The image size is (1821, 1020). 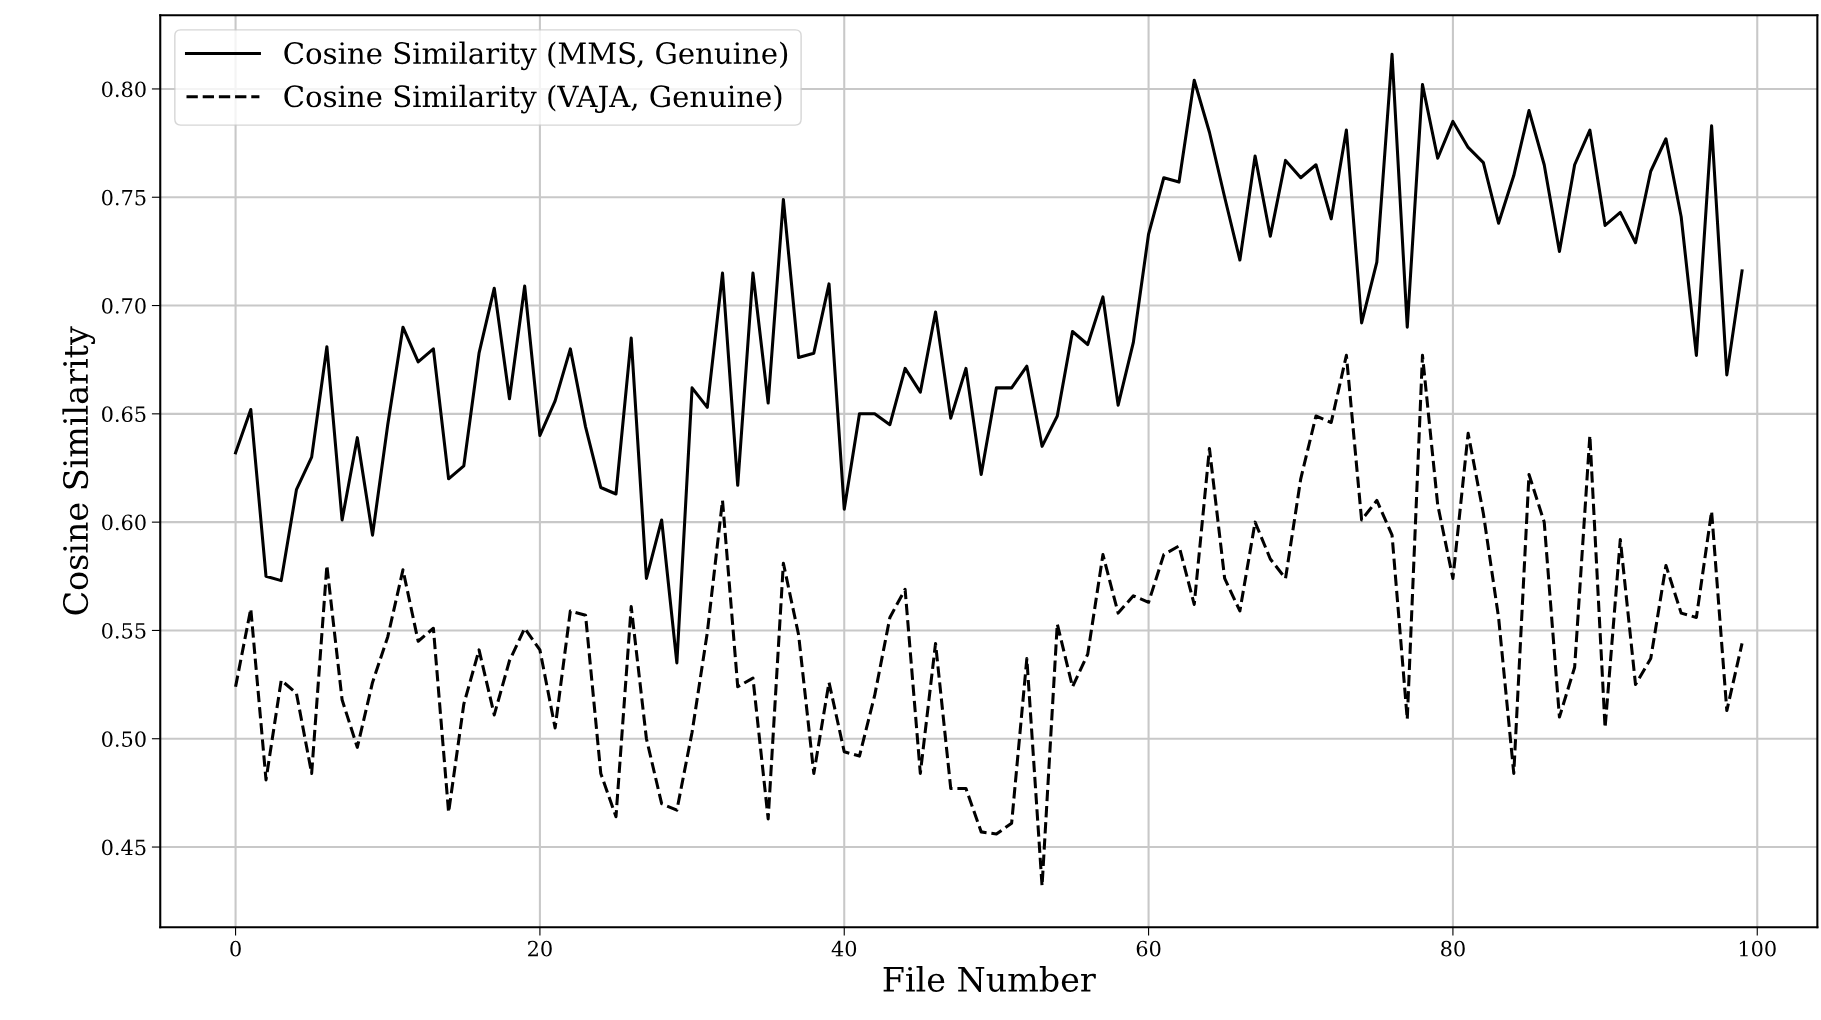 What do you see at coordinates (540, 948) in the screenshot?
I see `x-tick-label: 20` at bounding box center [540, 948].